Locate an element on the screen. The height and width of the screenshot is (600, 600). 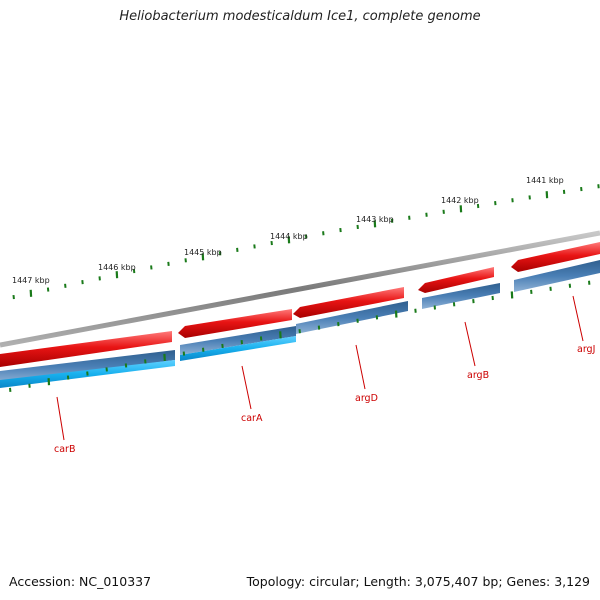
gene-label-carB: carB is located at coordinates (64, 449).